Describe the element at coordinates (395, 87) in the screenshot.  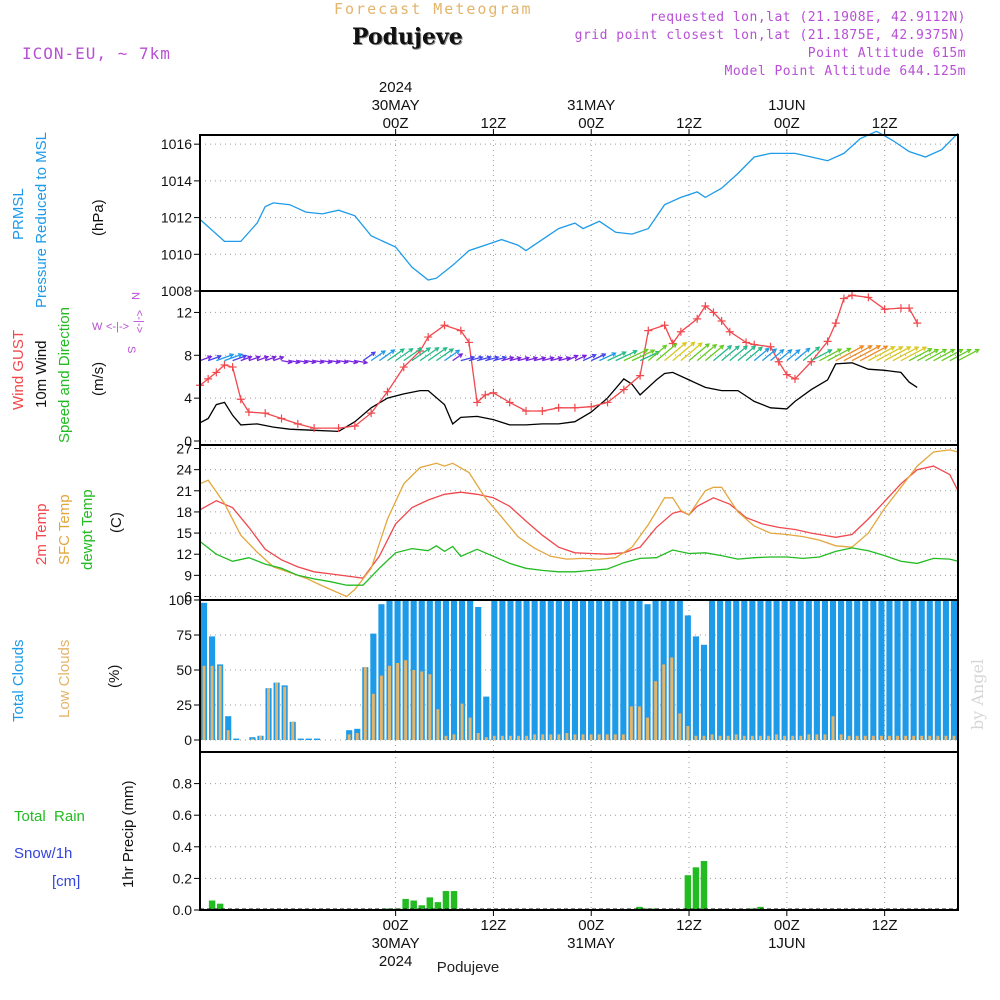
I see `top-year-label: 2024` at that location.